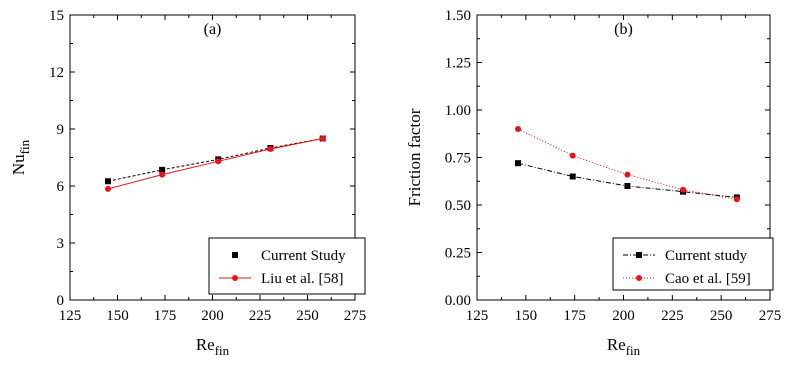 The height and width of the screenshot is (370, 804). What do you see at coordinates (302, 279) in the screenshot?
I see `legend-label: Liu et al. [58]` at bounding box center [302, 279].